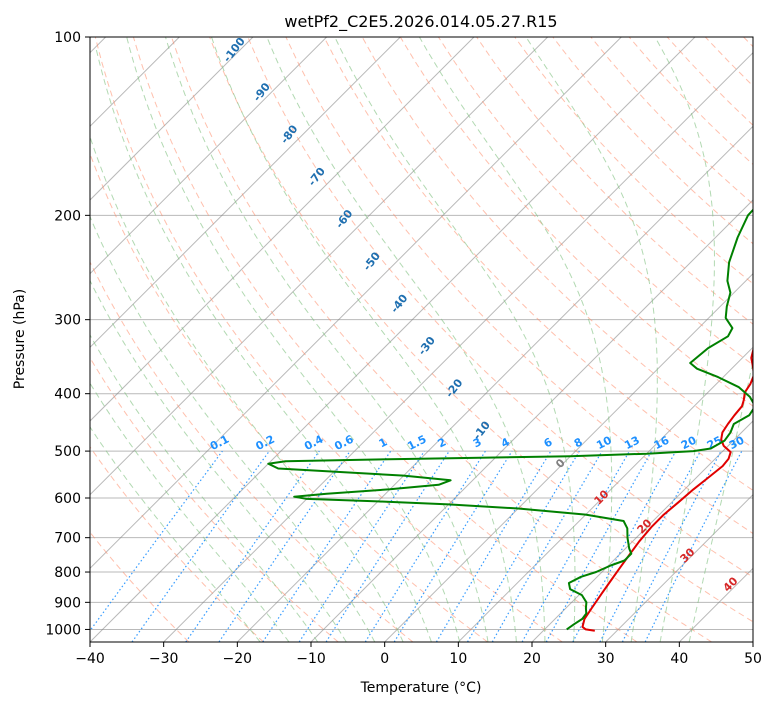 The image size is (775, 708). I want to click on chart-title: wetPf2_C2E5.2026.014.05.27.R15, so click(420, 22).